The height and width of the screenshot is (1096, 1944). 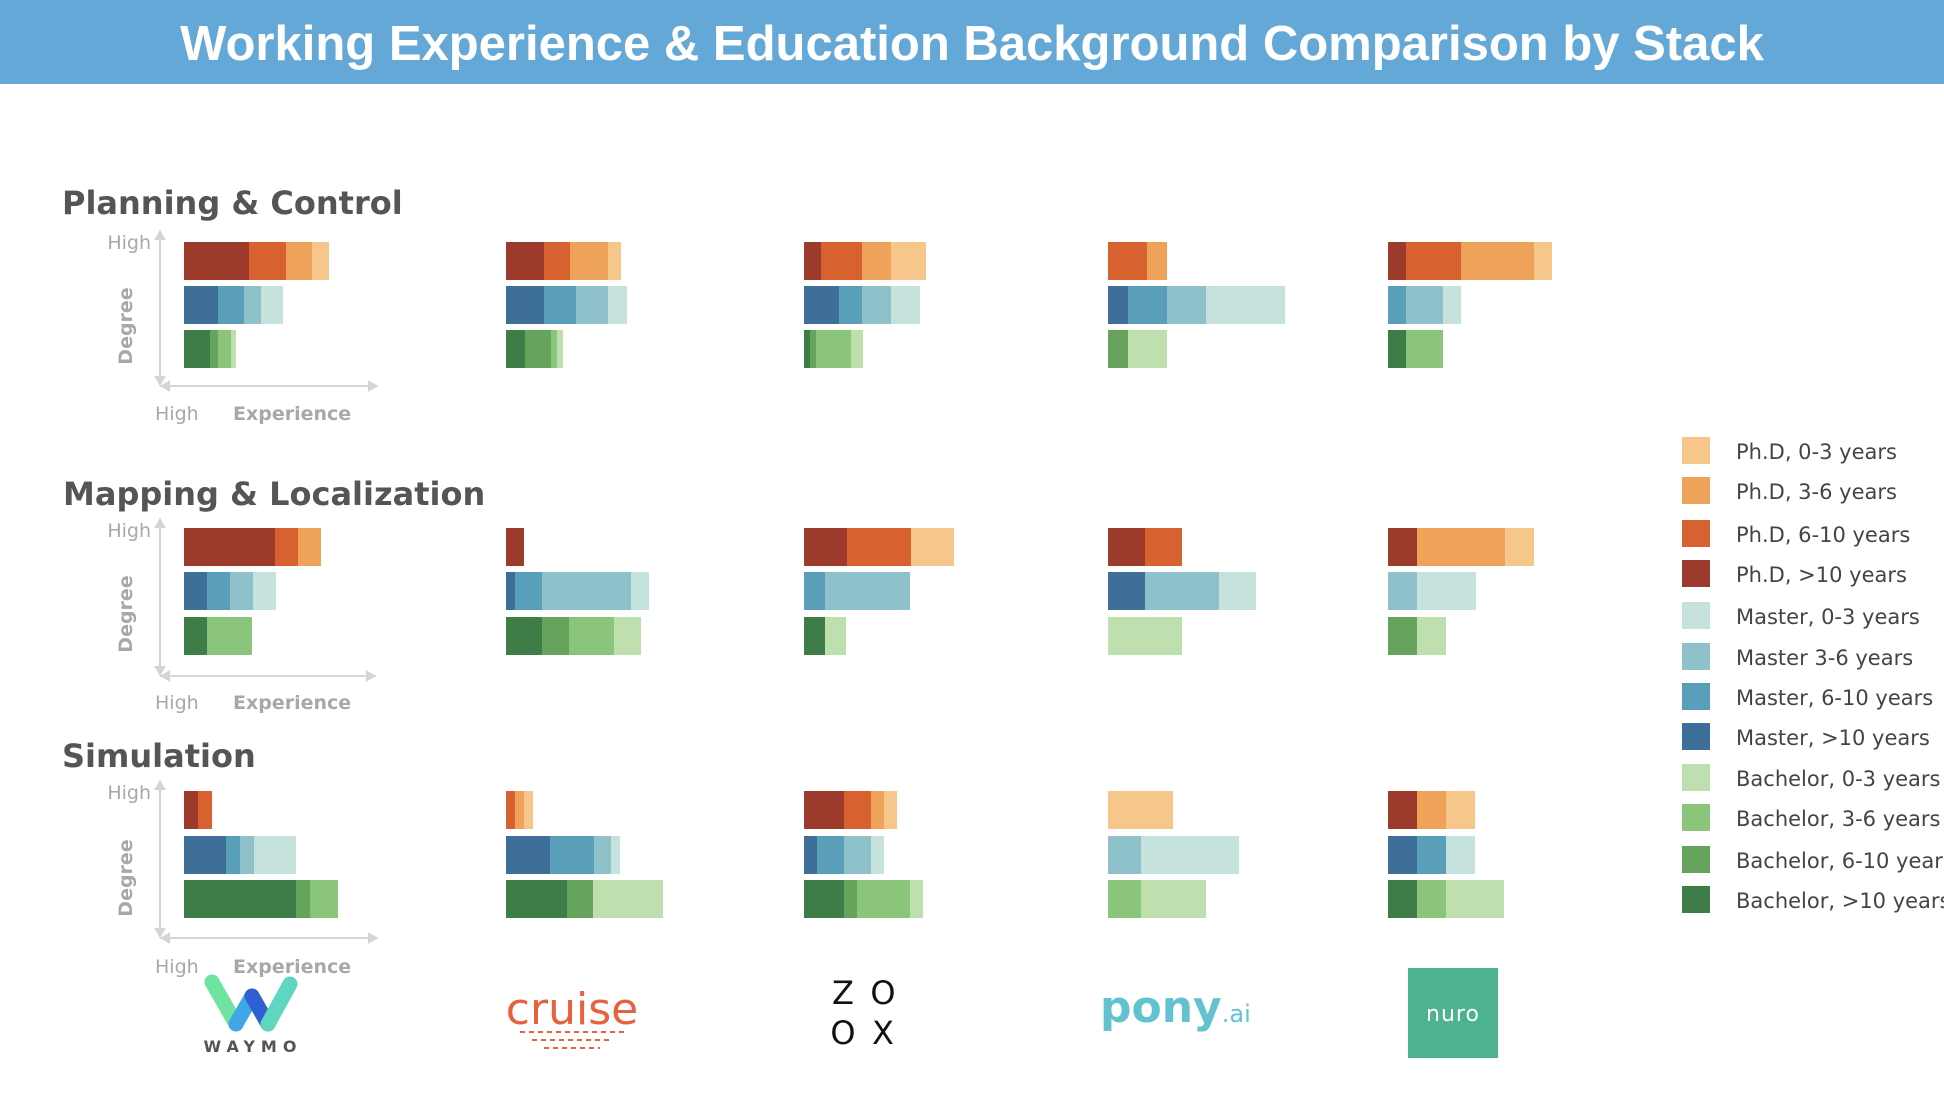 I want to click on x-axis-arrow-left, so click(x=165, y=676).